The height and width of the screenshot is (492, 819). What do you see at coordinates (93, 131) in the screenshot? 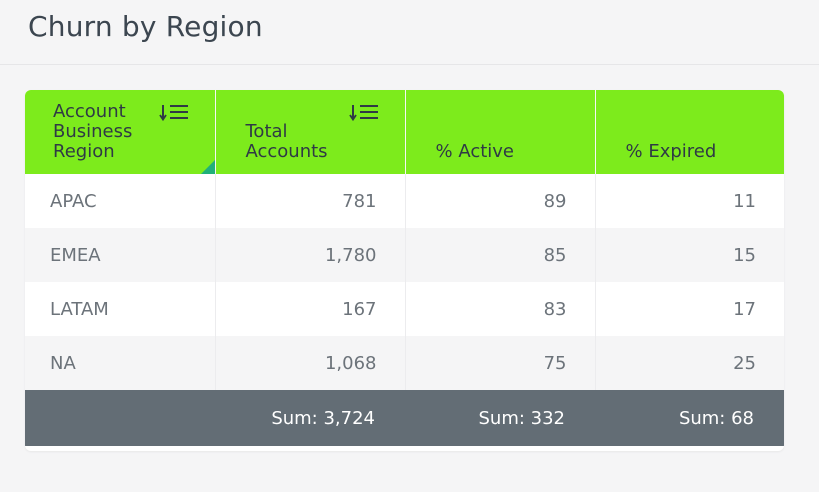
I see `column-header-label: Account Business Region` at bounding box center [93, 131].